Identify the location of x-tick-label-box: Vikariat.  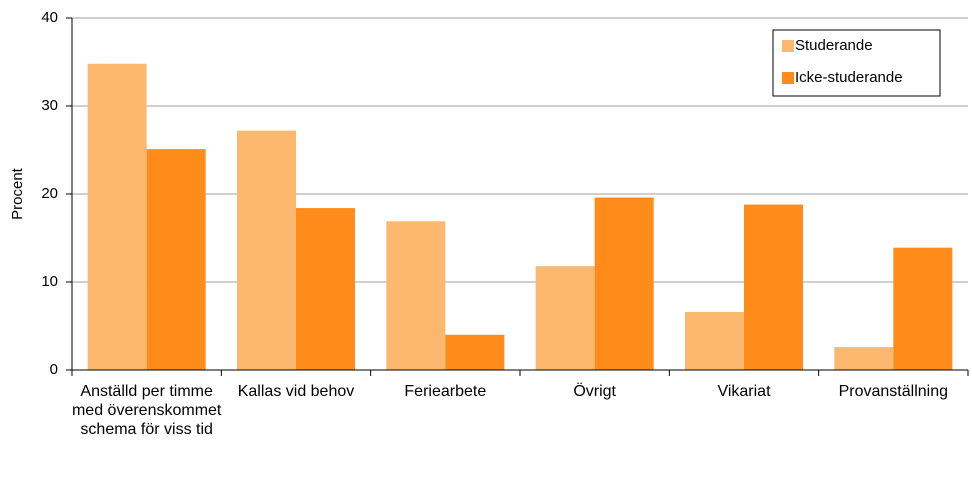
(744, 391).